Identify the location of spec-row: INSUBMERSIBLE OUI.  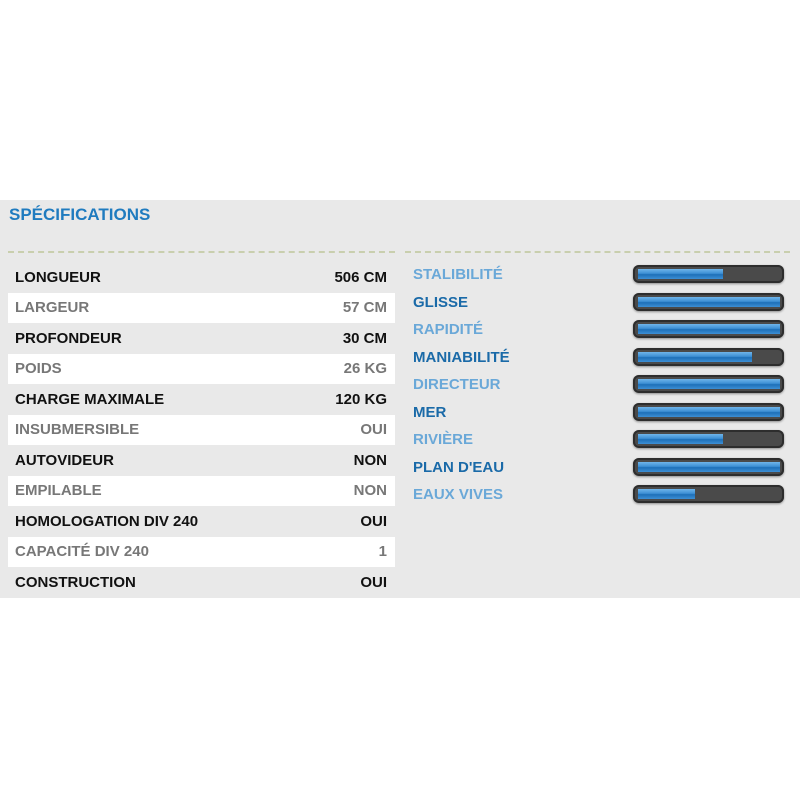
(201, 429).